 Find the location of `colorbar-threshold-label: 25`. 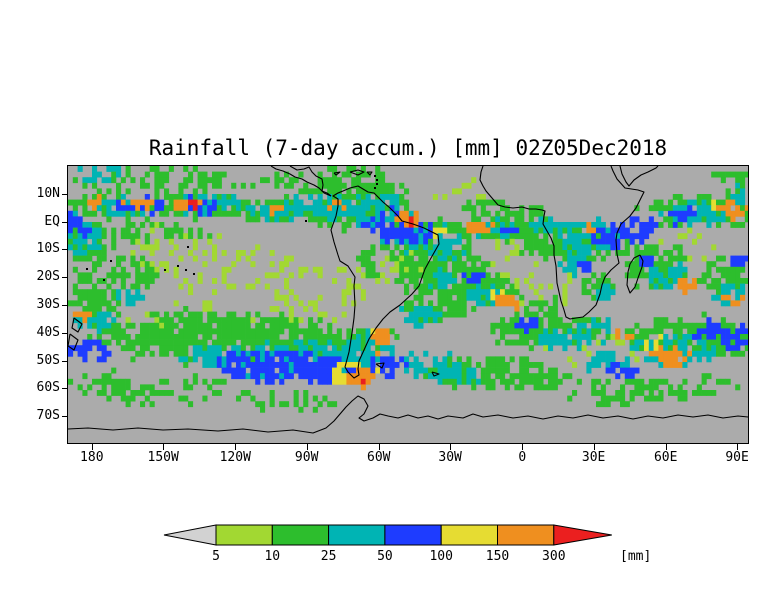

colorbar-threshold-label: 25 is located at coordinates (328, 556).